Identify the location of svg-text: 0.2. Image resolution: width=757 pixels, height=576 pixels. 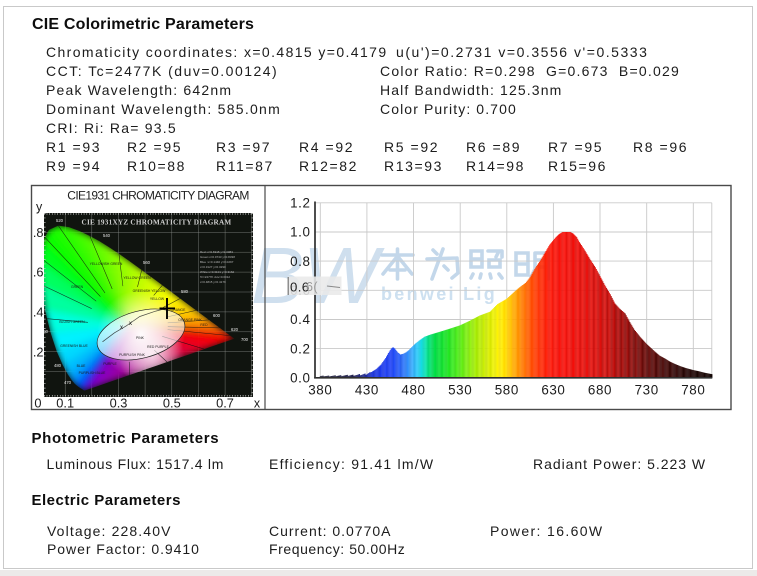
(300, 348).